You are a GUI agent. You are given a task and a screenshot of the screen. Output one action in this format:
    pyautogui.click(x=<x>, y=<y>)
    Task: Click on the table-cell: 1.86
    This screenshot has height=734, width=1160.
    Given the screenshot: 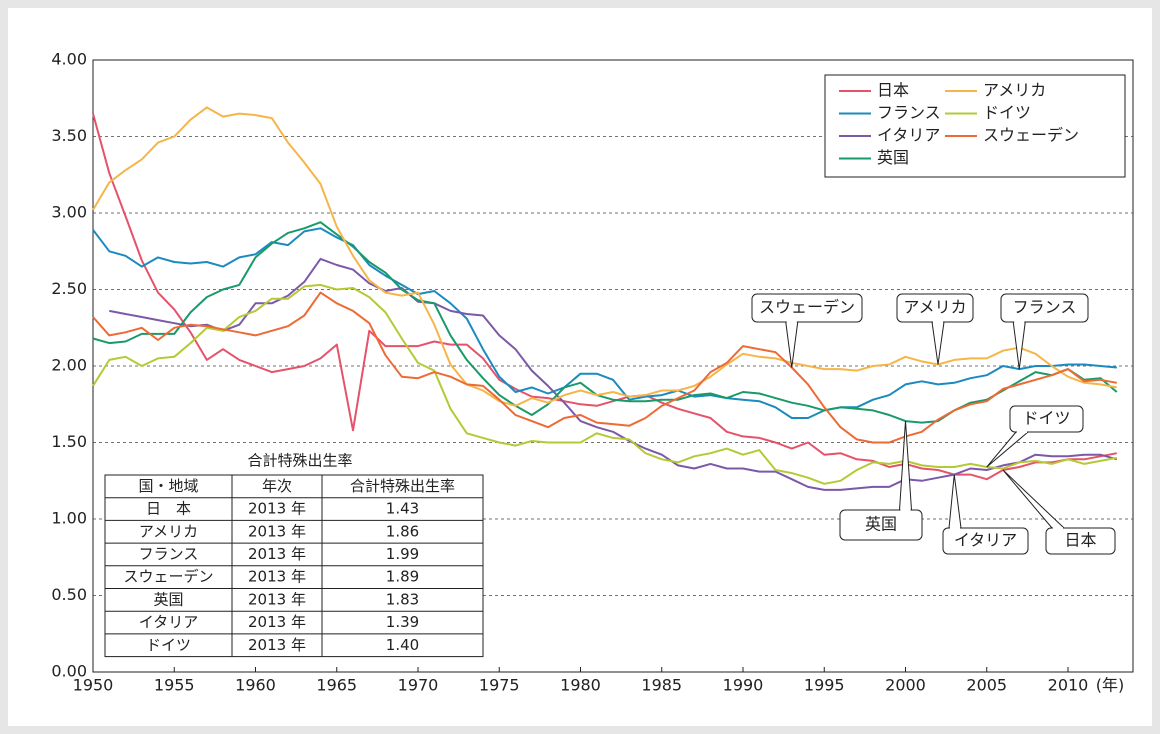 What is the action you would take?
    pyautogui.click(x=402, y=531)
    